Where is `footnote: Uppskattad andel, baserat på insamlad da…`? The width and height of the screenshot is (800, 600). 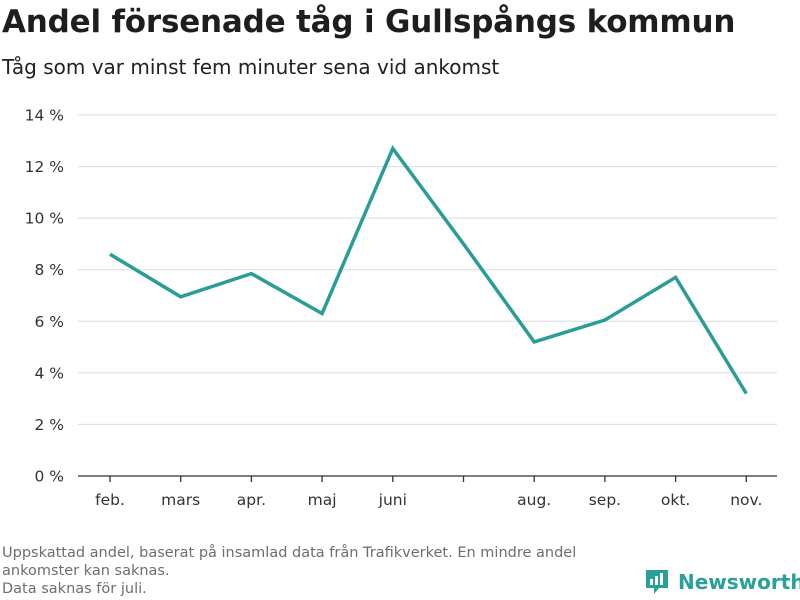 footnote: Uppskattad andel, baserat på insamlad da… is located at coordinates (322, 571).